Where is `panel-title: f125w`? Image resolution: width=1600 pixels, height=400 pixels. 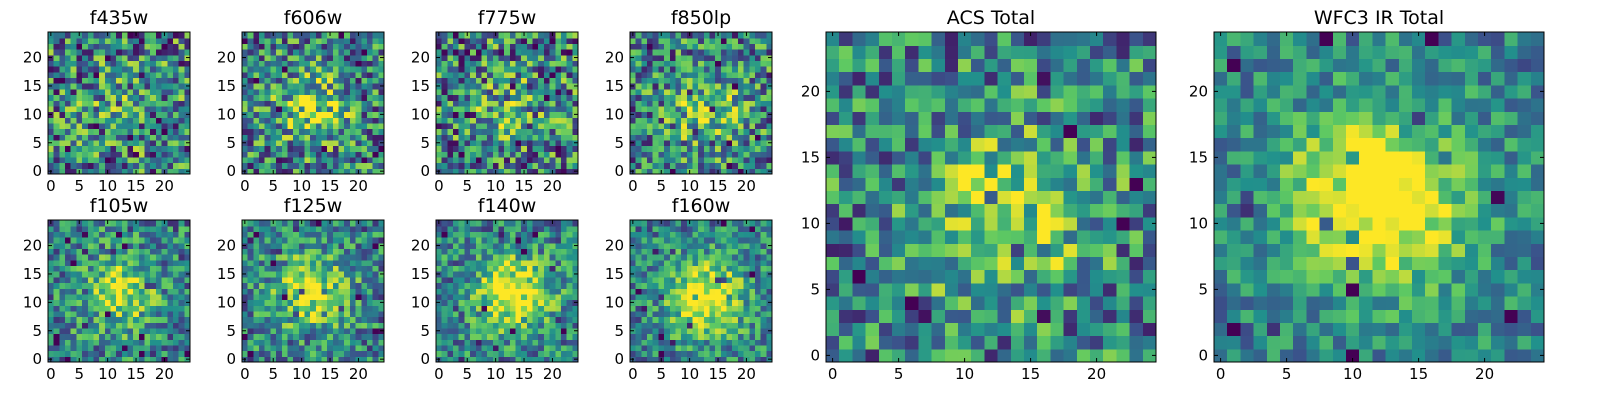 panel-title: f125w is located at coordinates (313, 206).